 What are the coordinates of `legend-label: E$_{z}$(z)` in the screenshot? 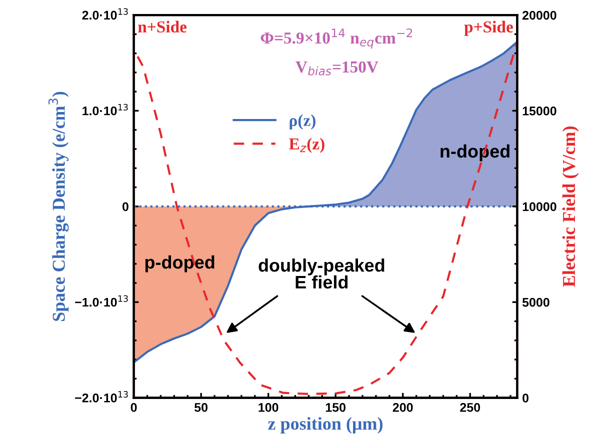 It's located at (306, 145).